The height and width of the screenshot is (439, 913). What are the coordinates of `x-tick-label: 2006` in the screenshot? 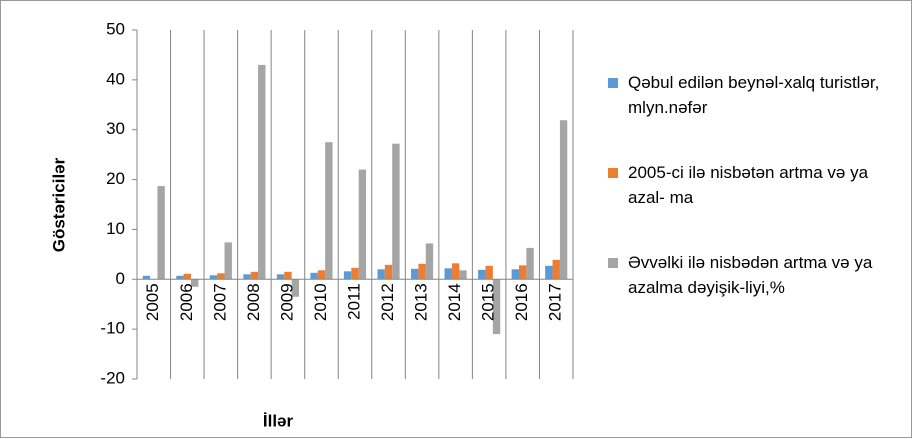 It's located at (186, 302).